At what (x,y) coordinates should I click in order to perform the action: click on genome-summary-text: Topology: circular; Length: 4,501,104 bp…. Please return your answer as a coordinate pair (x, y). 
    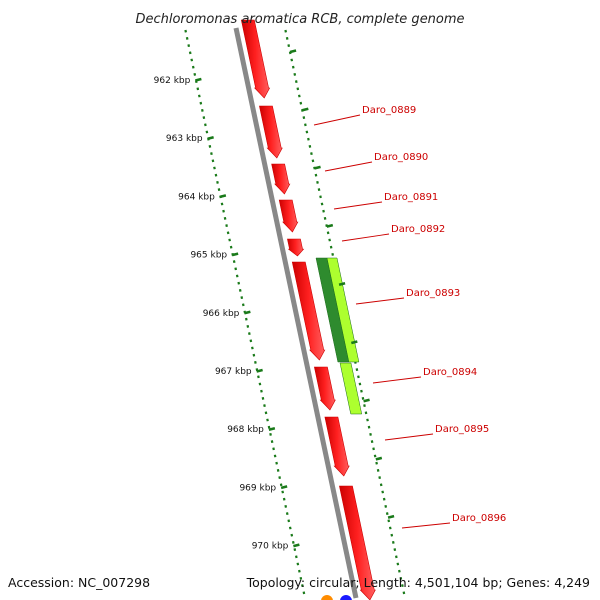
    Looking at the image, I should click on (418, 582).